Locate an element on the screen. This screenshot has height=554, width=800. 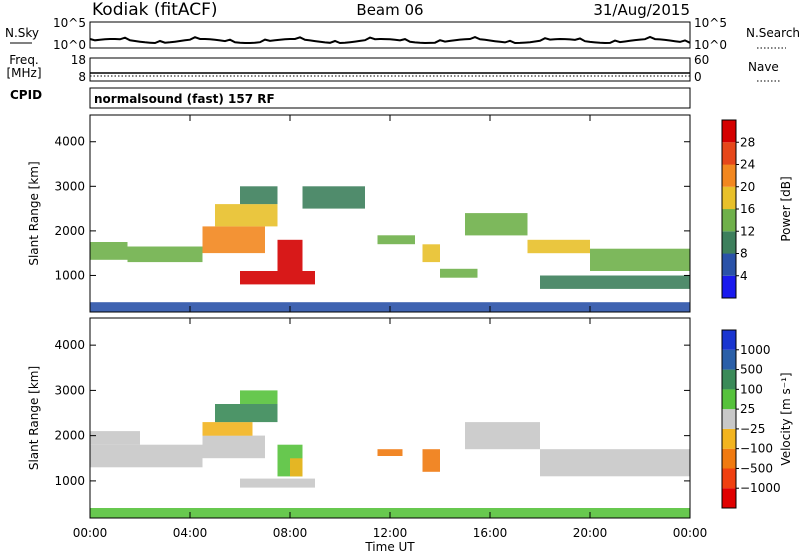
freq-label-line1: Freq. is located at coordinates (24, 60).